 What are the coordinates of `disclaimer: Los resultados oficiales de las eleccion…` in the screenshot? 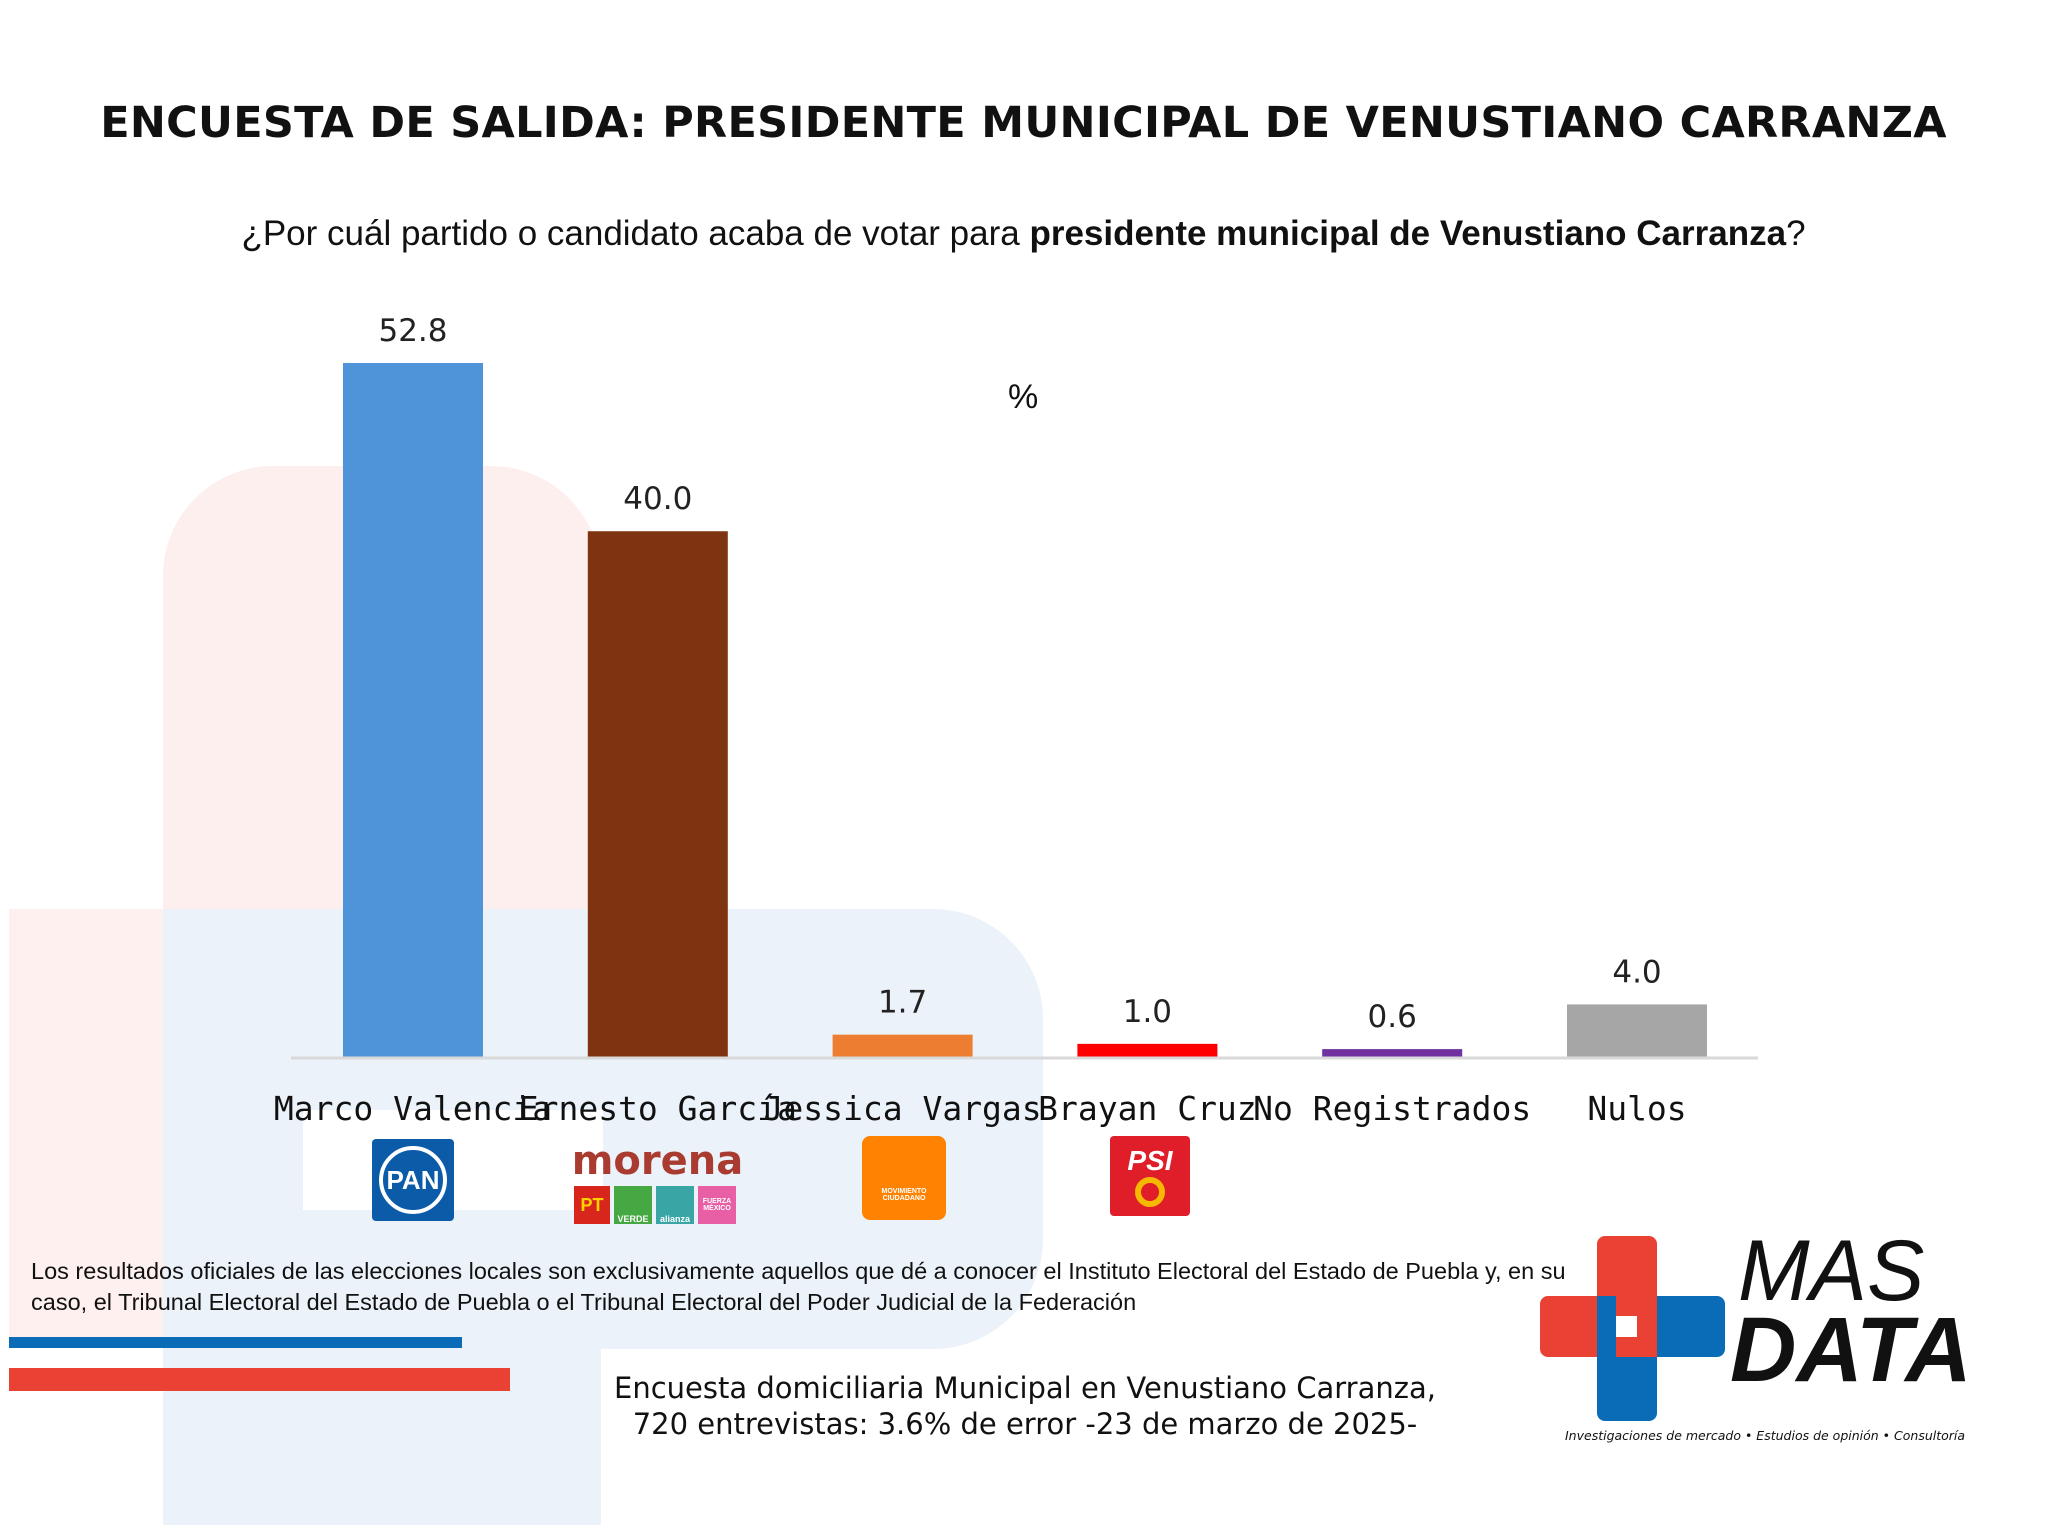 It's located at (798, 1286).